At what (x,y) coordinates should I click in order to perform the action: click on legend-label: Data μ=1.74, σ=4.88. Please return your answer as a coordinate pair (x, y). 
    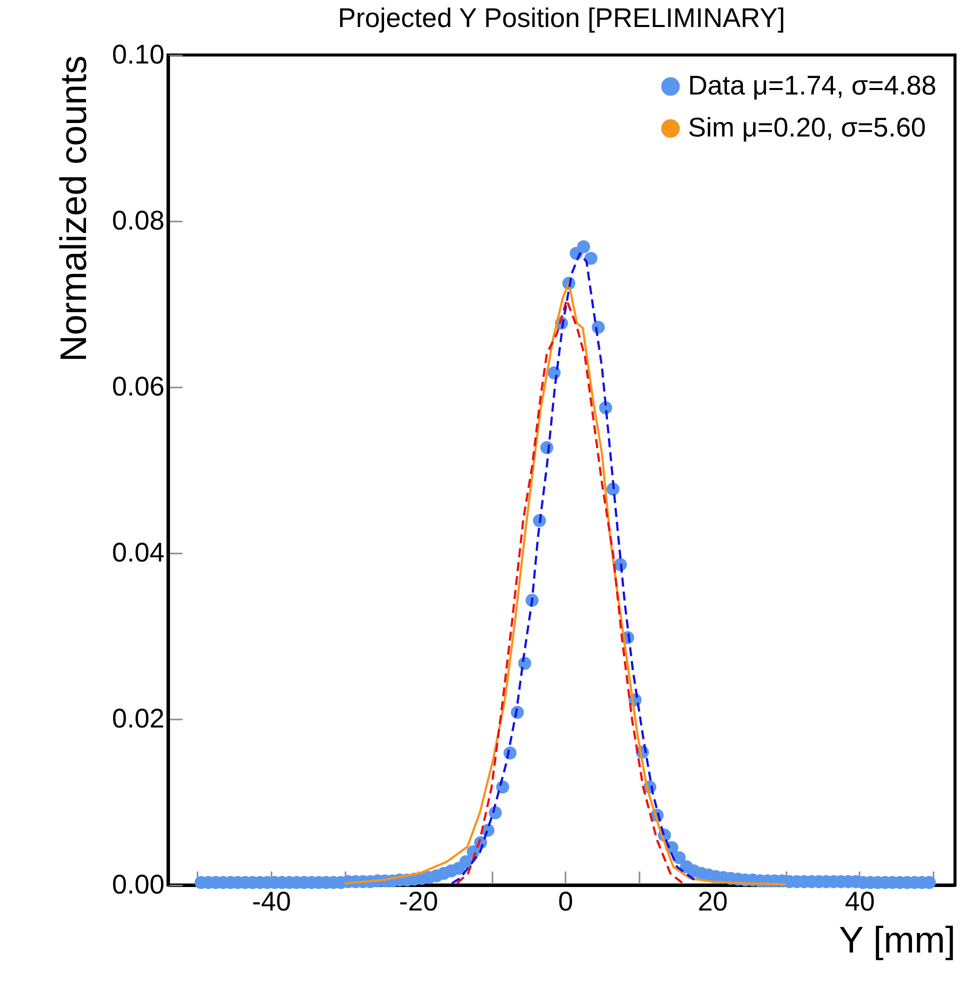
    Looking at the image, I should click on (812, 85).